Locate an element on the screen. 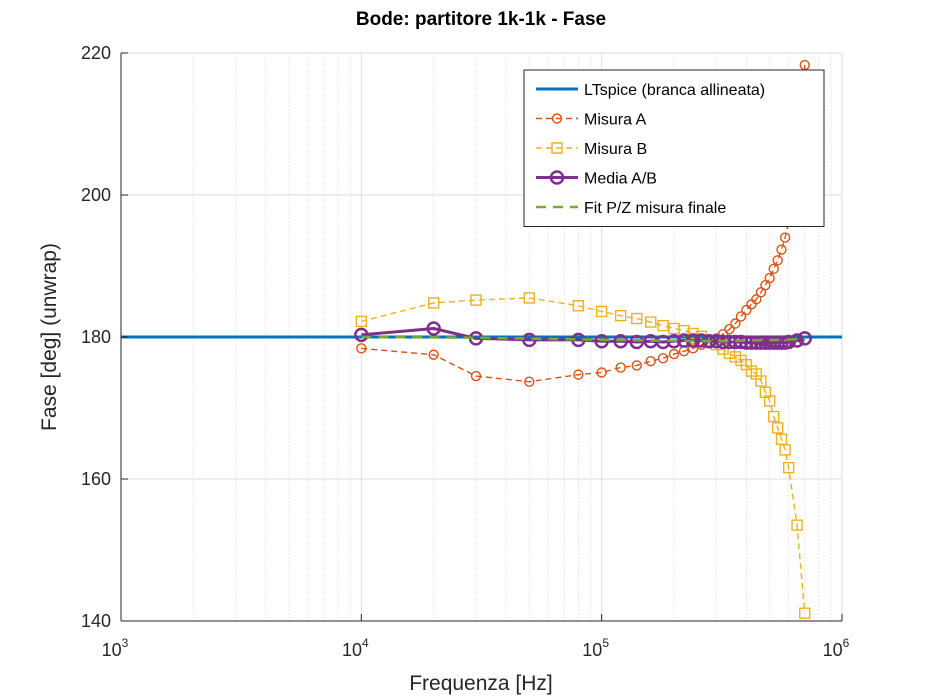  x-tick-label: 10⁵ is located at coordinates (595, 648).